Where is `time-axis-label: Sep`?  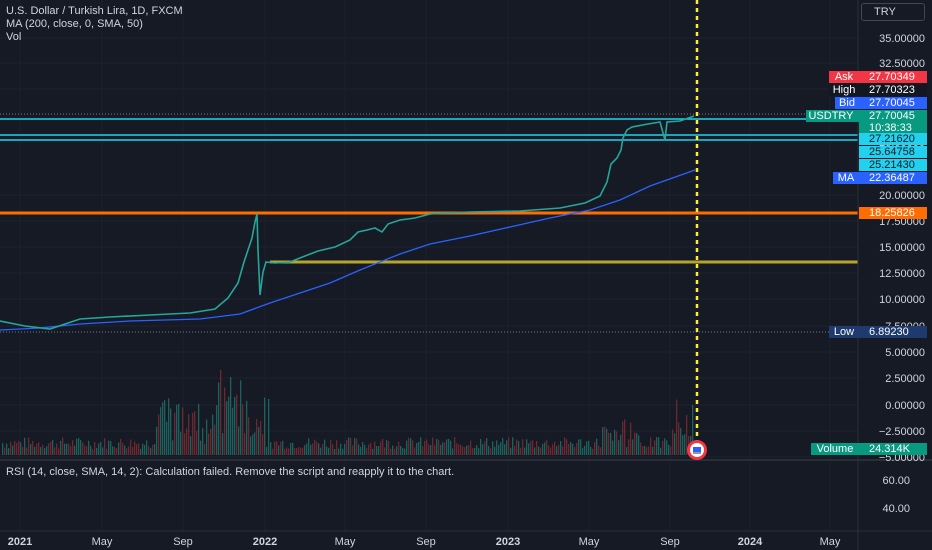
time-axis-label: Sep is located at coordinates (183, 542).